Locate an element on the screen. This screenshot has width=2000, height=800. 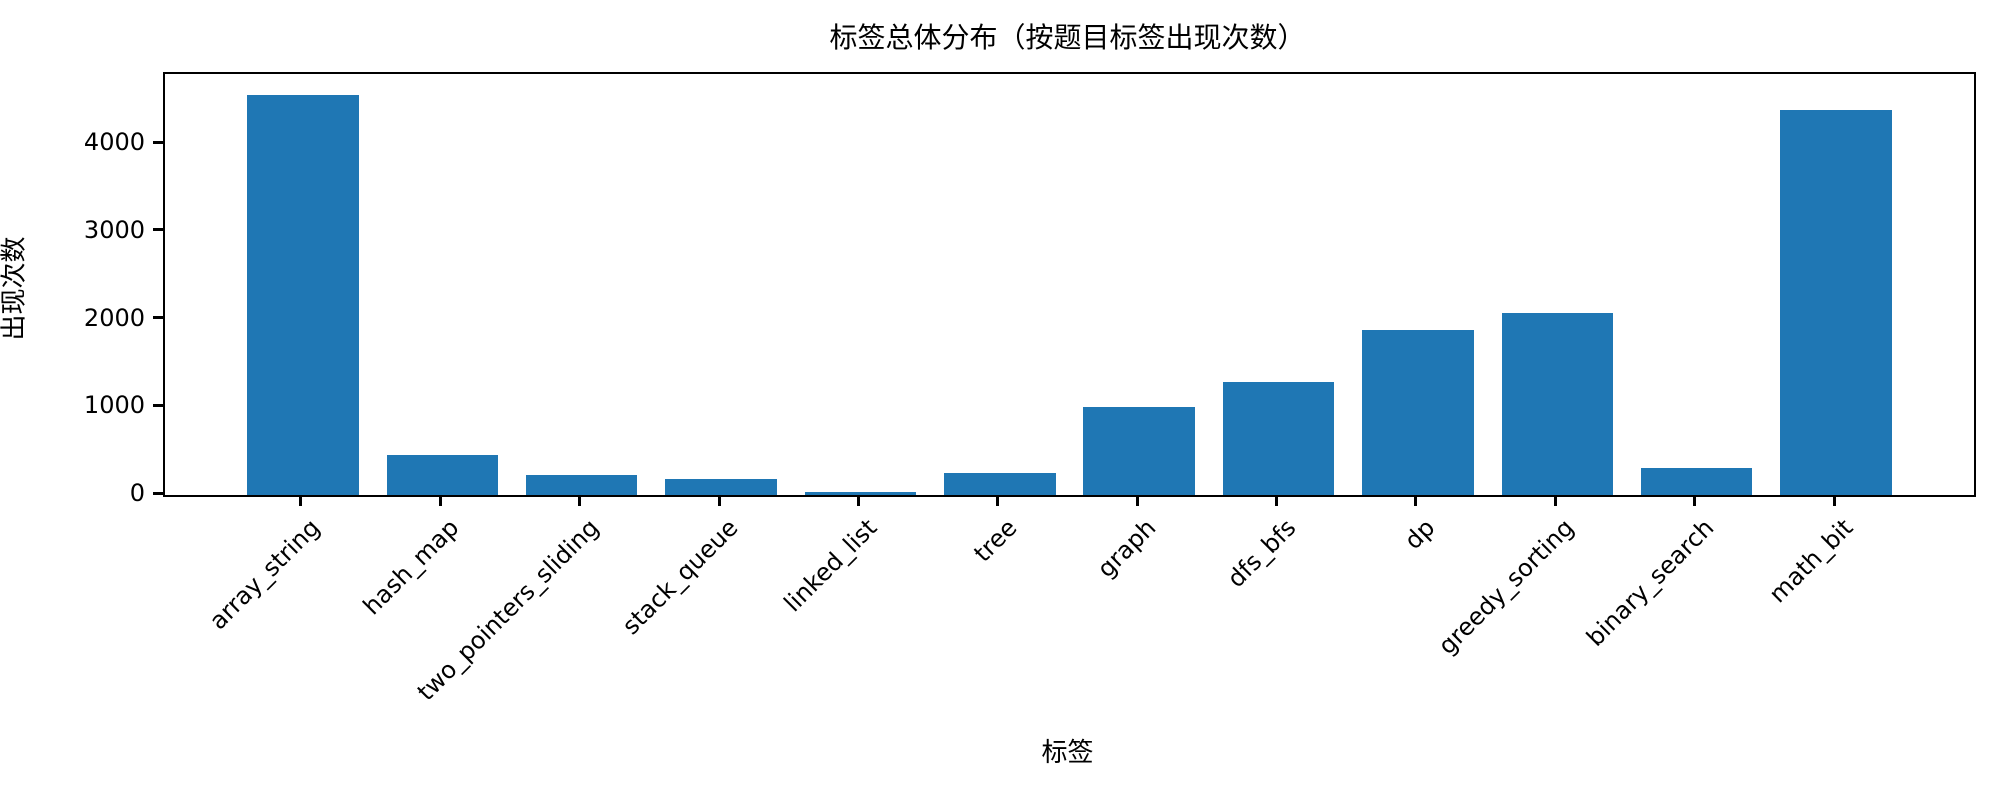
x-tick-label-two_pointers_sliding: two_pointers_sliding is located at coordinates (508, 610).